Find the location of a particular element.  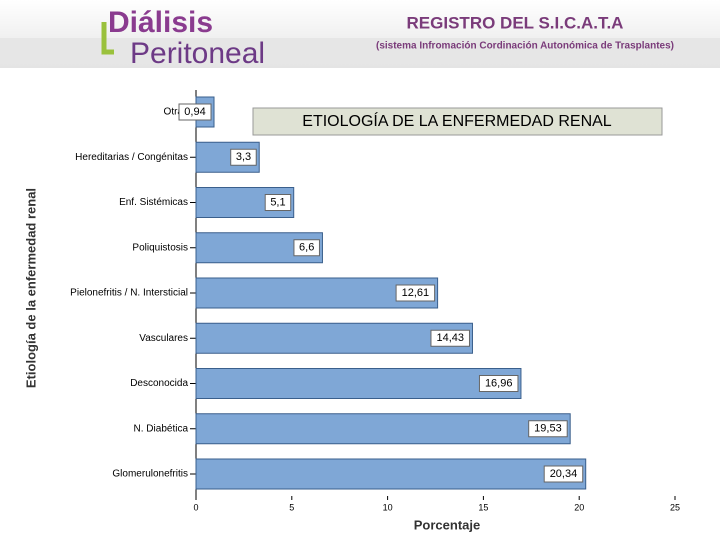

y-tick-label: Vasculares is located at coordinates (163, 338).